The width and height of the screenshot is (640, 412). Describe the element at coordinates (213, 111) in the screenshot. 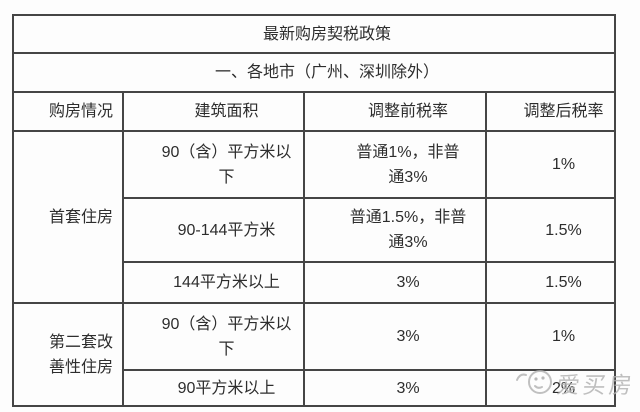

I see `column-header-building-area: 建筑面积` at that location.